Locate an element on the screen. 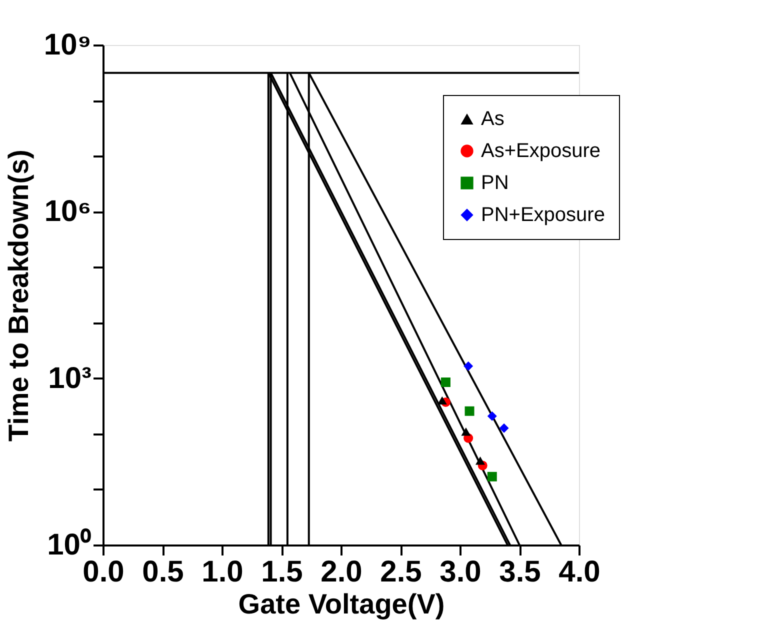 Image resolution: width=771 pixels, height=629 pixels. x-tick-label: 2.5 is located at coordinates (401, 572).